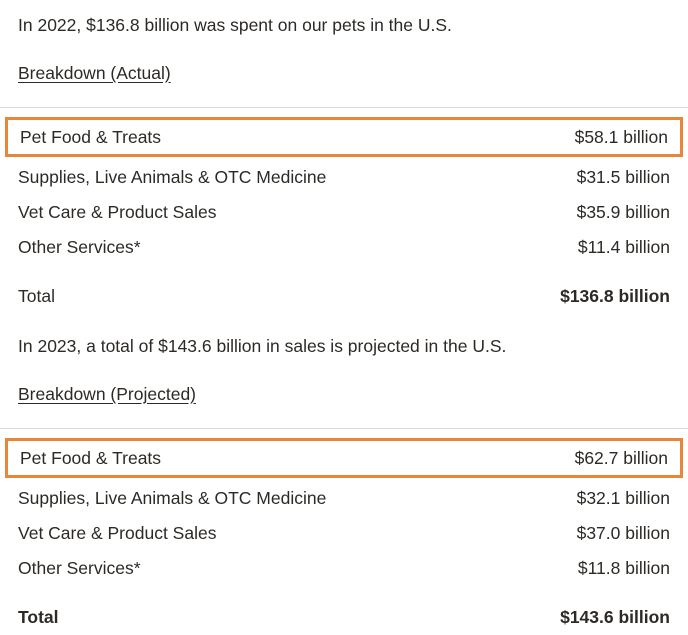 The width and height of the screenshot is (688, 635). Describe the element at coordinates (615, 296) in the screenshot. I see `total-value: $136.8 billion` at that location.